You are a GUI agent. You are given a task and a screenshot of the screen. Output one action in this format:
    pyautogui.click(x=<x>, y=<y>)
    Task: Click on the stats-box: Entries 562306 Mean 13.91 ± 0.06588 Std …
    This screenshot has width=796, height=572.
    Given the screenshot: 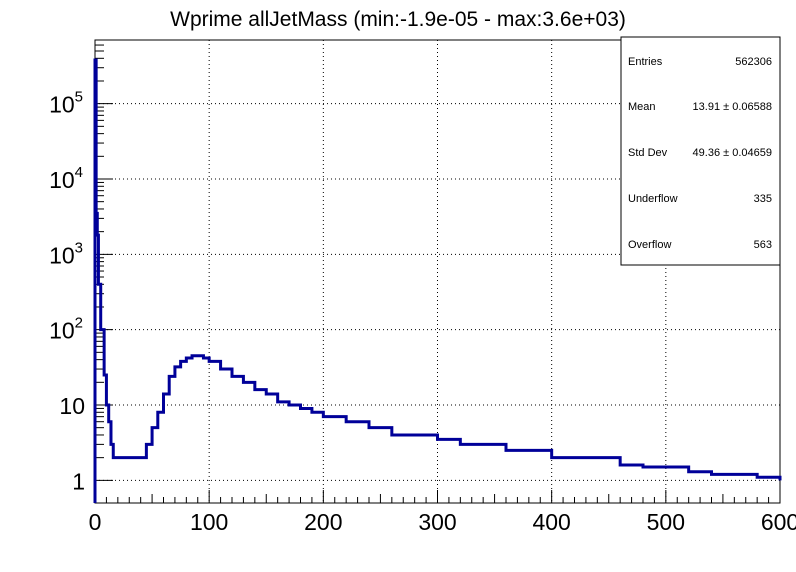 What is the action you would take?
    pyautogui.click(x=700, y=151)
    